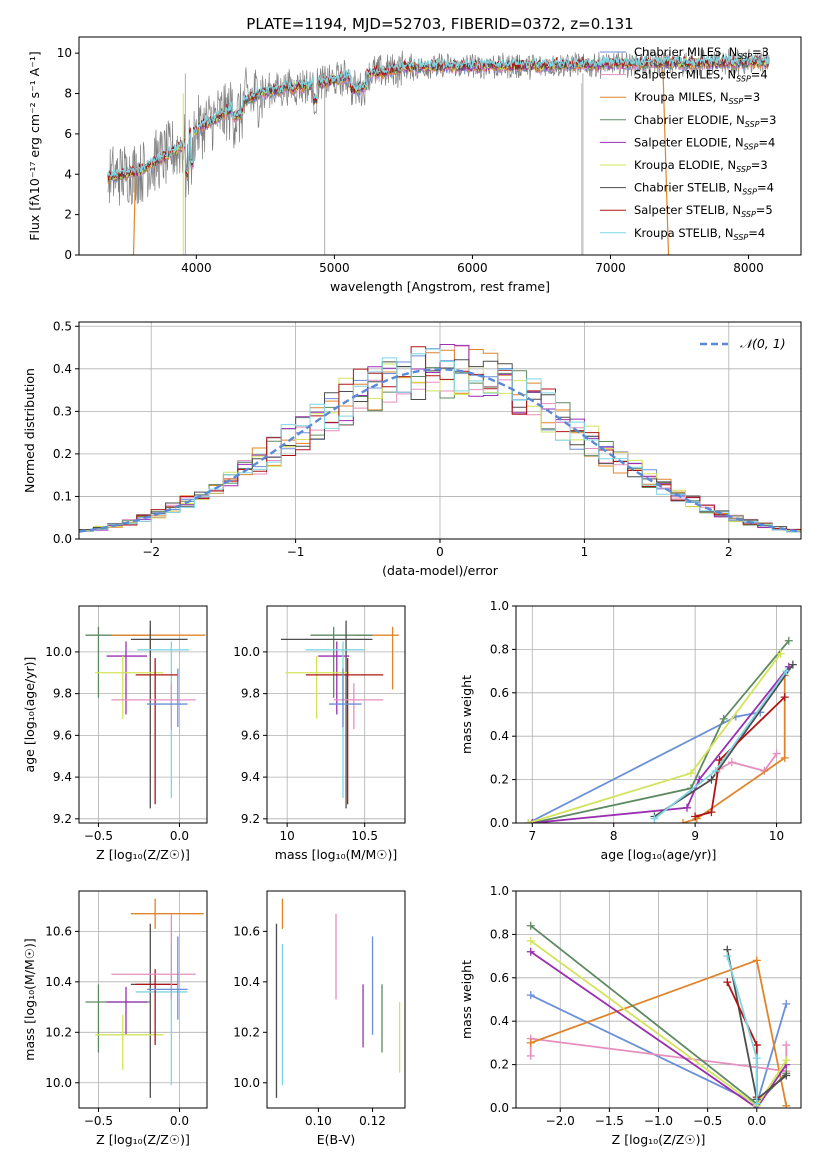 The height and width of the screenshot is (1170, 819). Describe the element at coordinates (695, 836) in the screenshot. I see `x-tick-label: 9` at that location.